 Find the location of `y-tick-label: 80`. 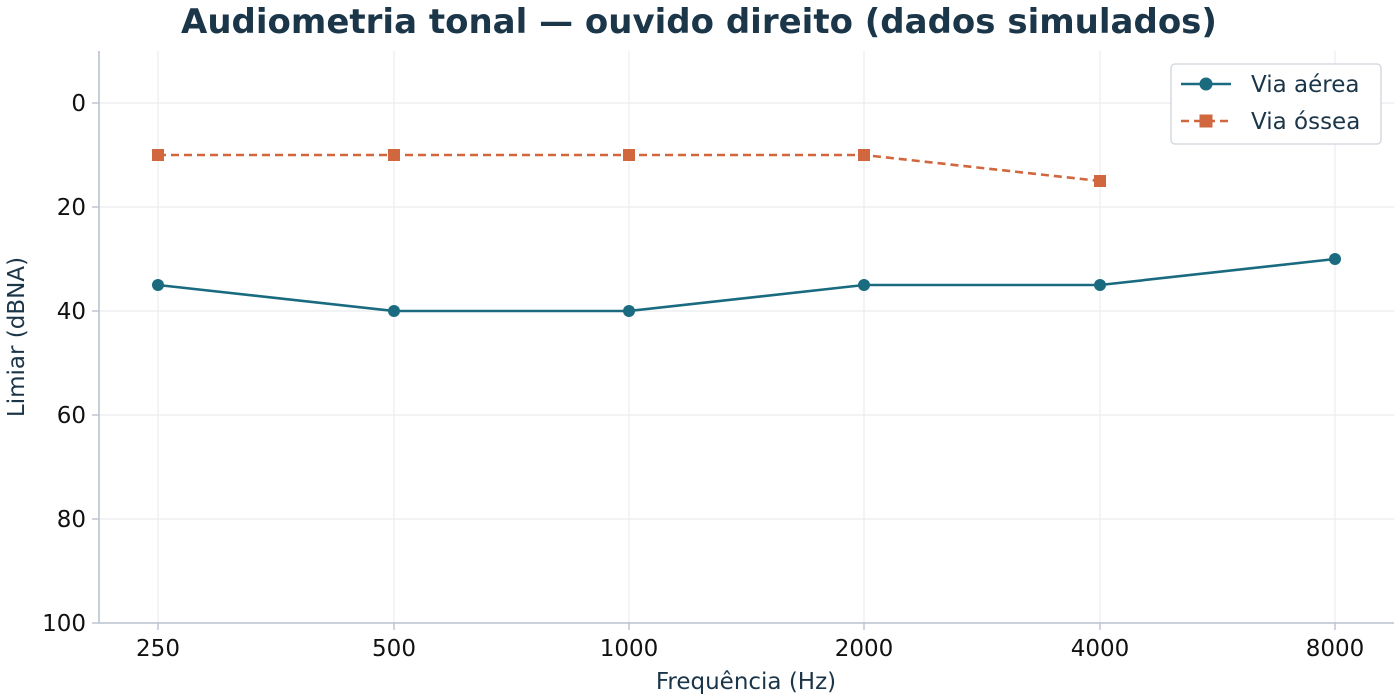

y-tick-label: 80 is located at coordinates (71, 520).